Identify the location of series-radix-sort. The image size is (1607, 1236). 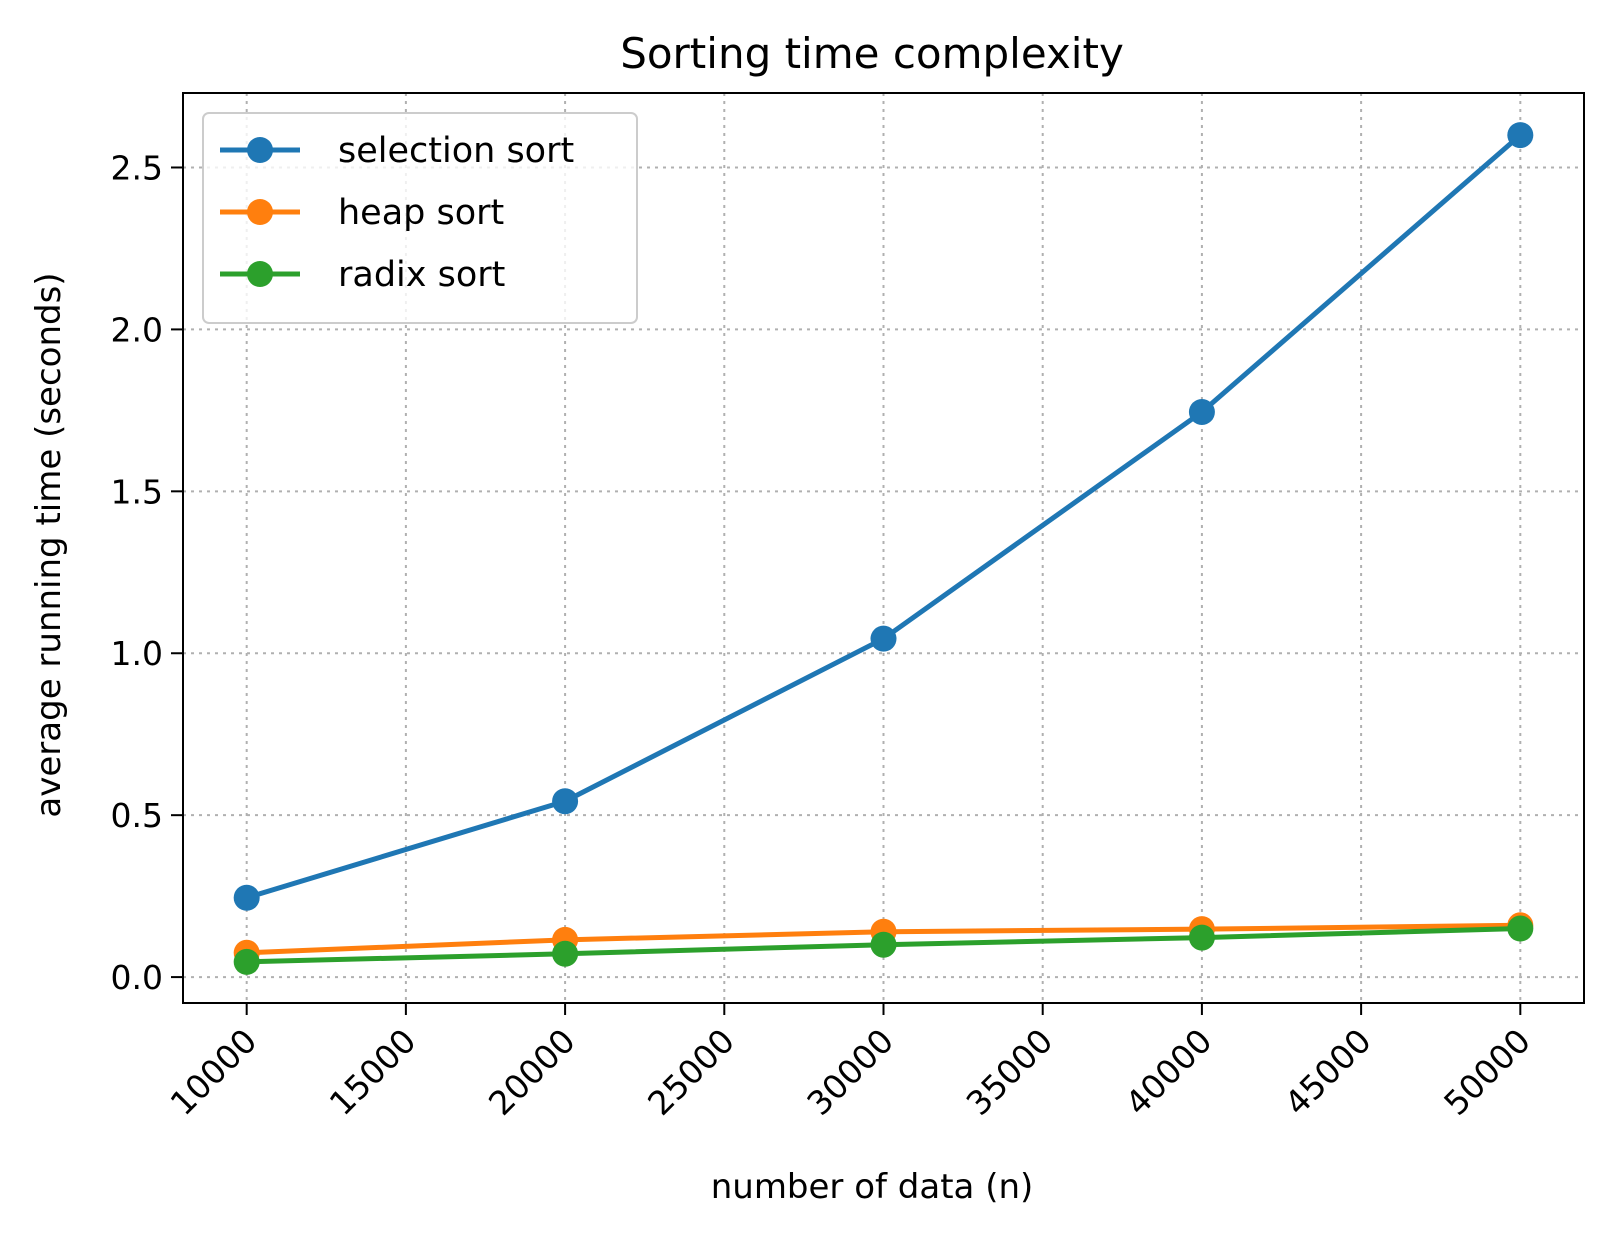
(883, 945).